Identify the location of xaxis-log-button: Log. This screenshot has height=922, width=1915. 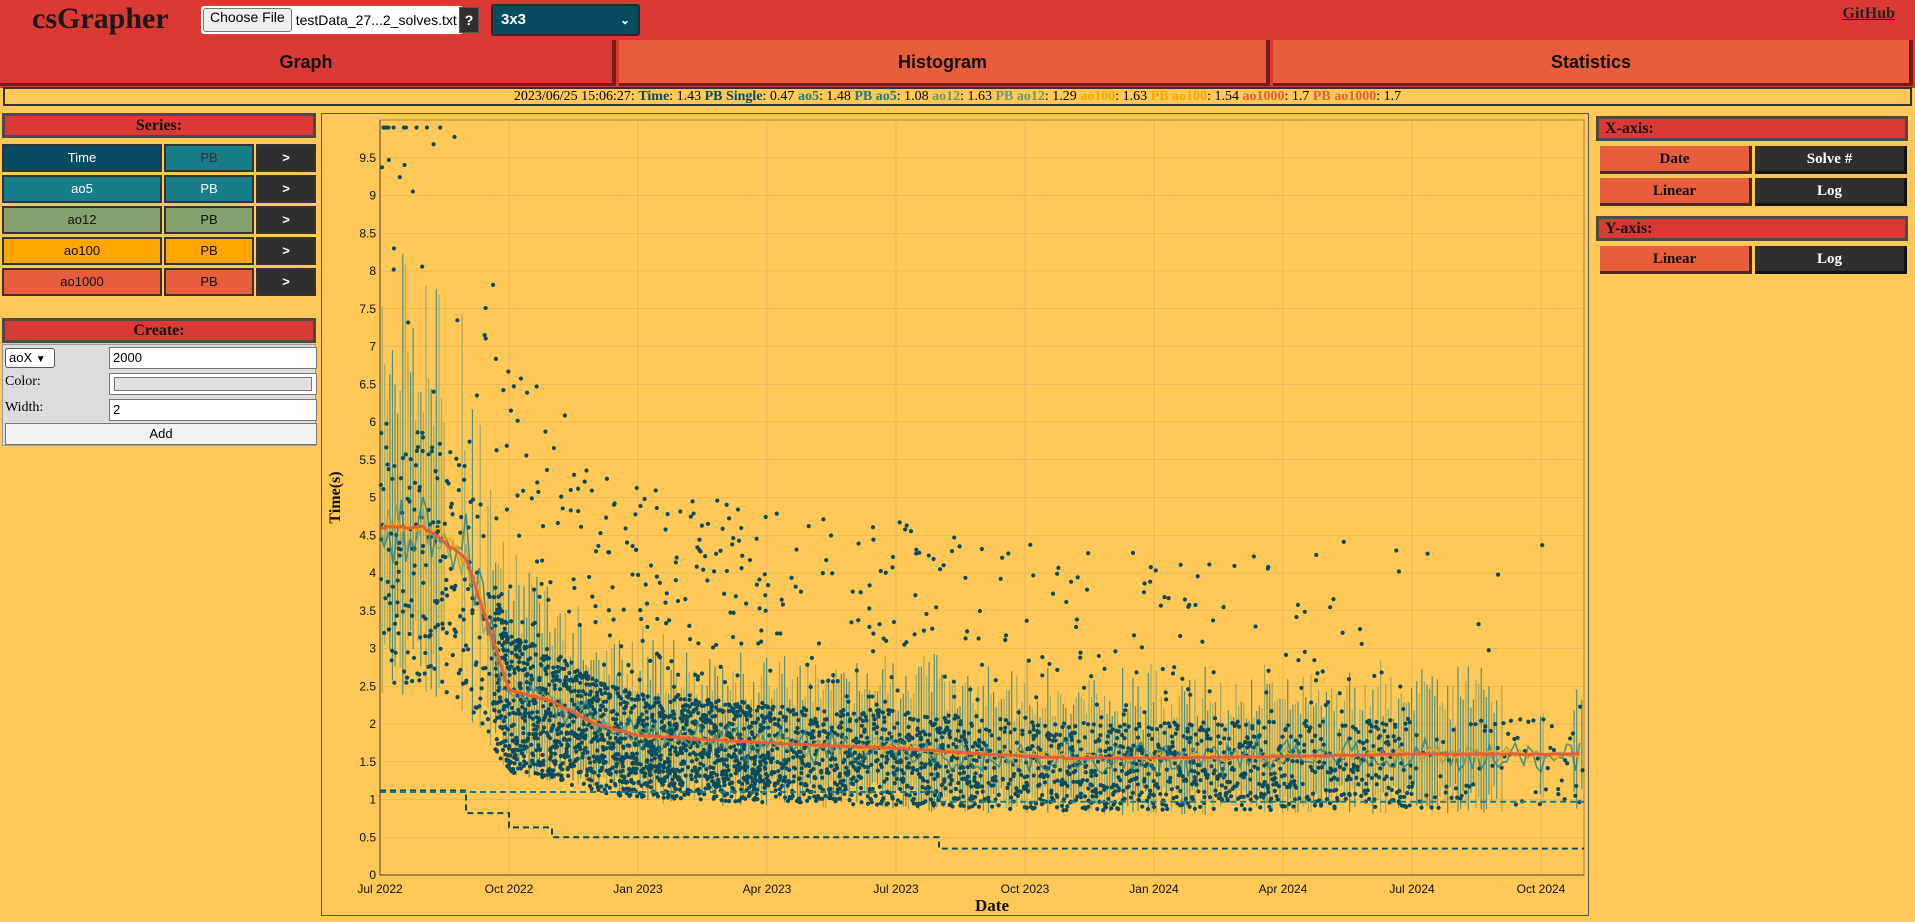
(1831, 192).